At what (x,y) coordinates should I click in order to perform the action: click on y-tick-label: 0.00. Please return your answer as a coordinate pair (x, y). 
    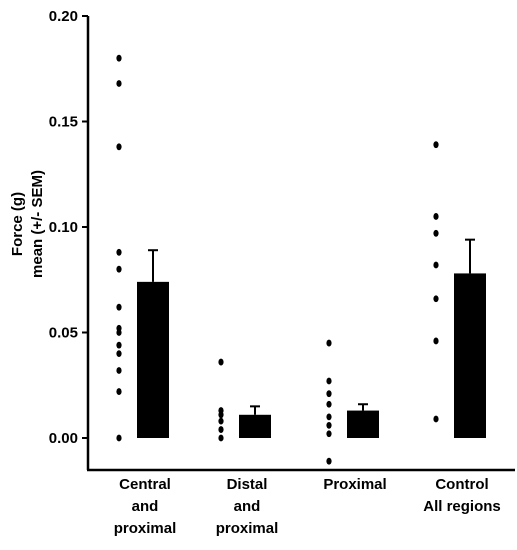
    Looking at the image, I should click on (63, 438).